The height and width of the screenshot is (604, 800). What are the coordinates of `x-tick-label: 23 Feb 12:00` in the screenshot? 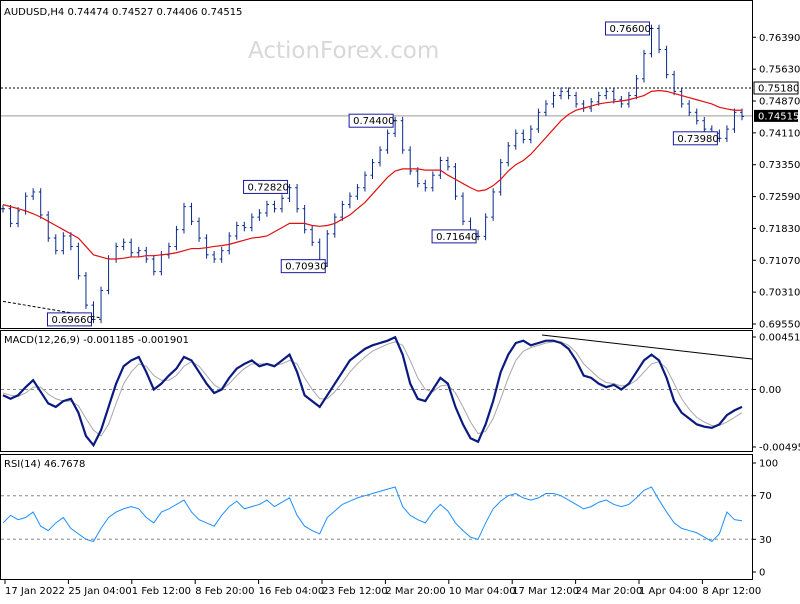 It's located at (355, 591).